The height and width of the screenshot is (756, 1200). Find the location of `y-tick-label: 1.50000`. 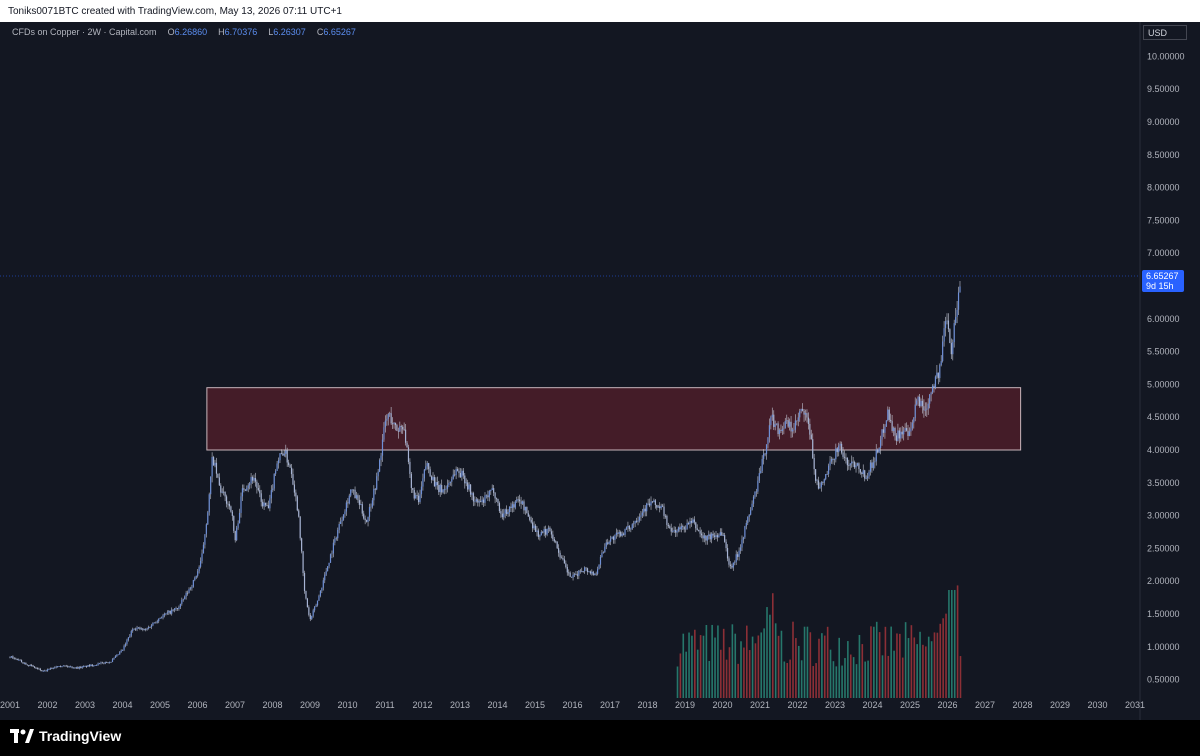

y-tick-label: 1.50000 is located at coordinates (1163, 614).